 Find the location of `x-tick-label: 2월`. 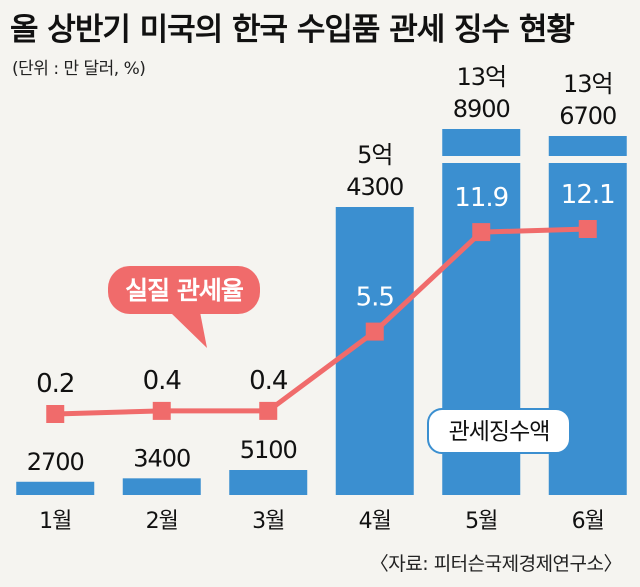

x-tick-label: 2월 is located at coordinates (162, 521).